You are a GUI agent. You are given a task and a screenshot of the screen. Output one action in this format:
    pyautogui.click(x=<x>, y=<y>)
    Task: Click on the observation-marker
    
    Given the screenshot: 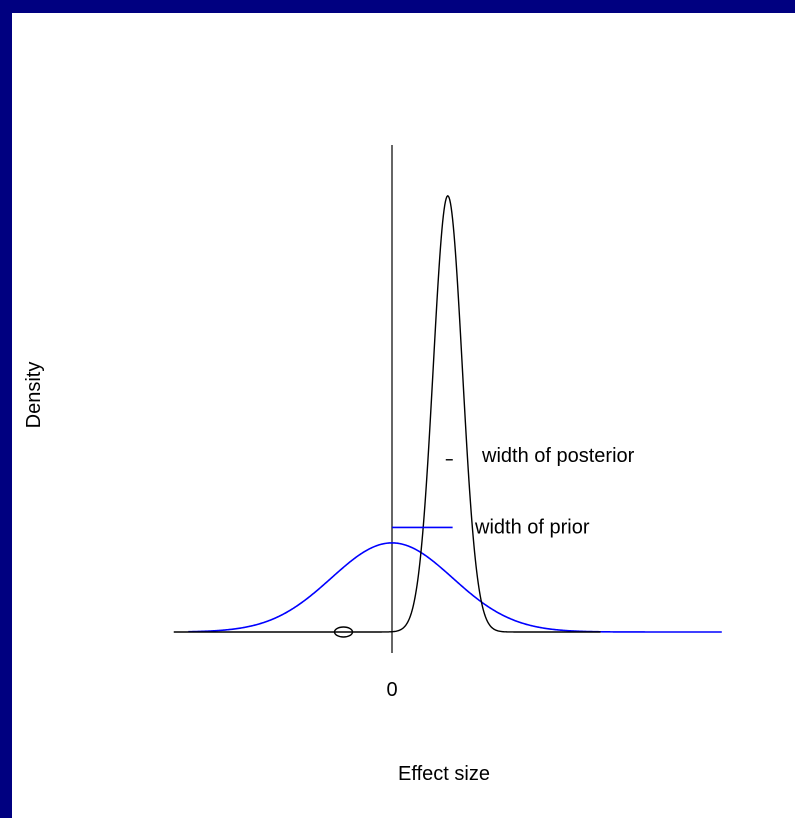 What is the action you would take?
    pyautogui.click(x=343, y=632)
    